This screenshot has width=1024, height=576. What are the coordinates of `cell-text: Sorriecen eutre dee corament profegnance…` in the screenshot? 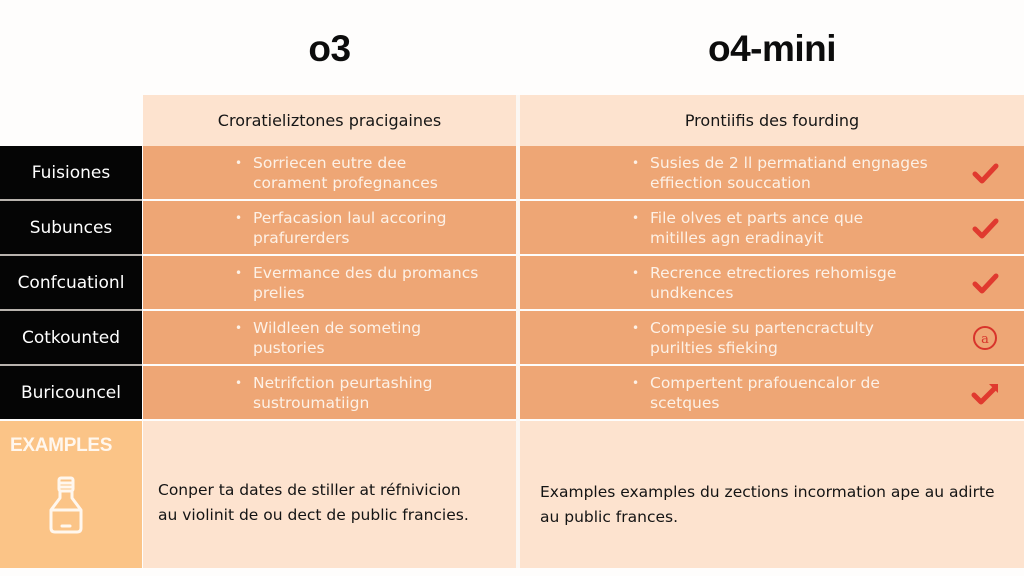 It's located at (345, 173).